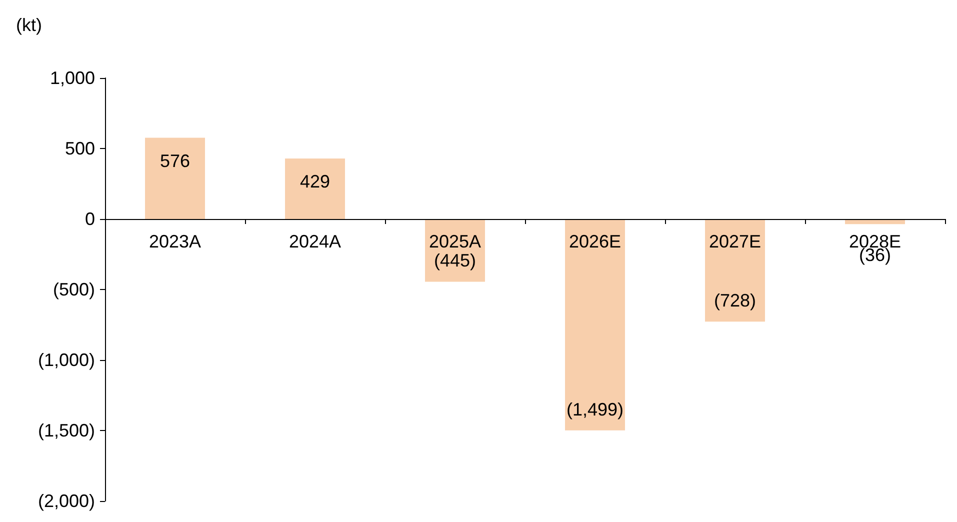 This screenshot has width=957, height=522. What do you see at coordinates (29, 25) in the screenshot?
I see `y-axis-title: (kt)` at bounding box center [29, 25].